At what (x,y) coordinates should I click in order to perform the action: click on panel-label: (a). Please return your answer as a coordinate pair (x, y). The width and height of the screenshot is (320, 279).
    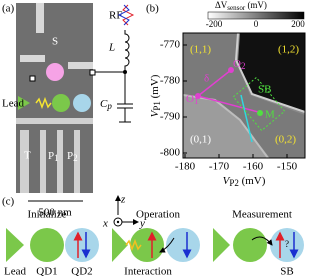
    Looking at the image, I should click on (8, 9).